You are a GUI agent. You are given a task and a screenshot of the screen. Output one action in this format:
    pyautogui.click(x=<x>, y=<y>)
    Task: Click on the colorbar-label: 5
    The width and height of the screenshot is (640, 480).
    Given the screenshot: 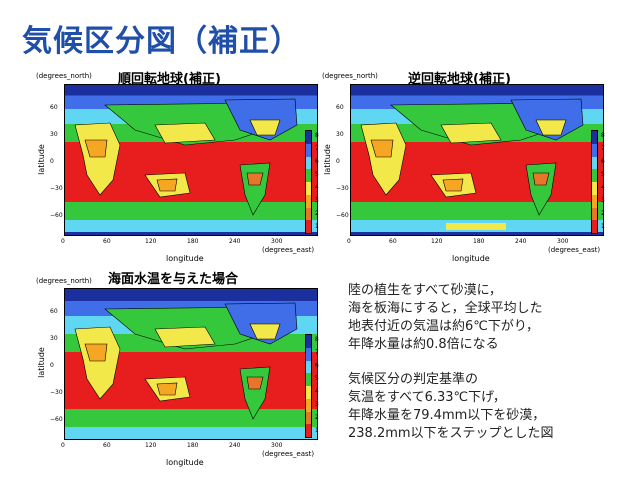 What is the action you would take?
    pyautogui.click(x=317, y=378)
    